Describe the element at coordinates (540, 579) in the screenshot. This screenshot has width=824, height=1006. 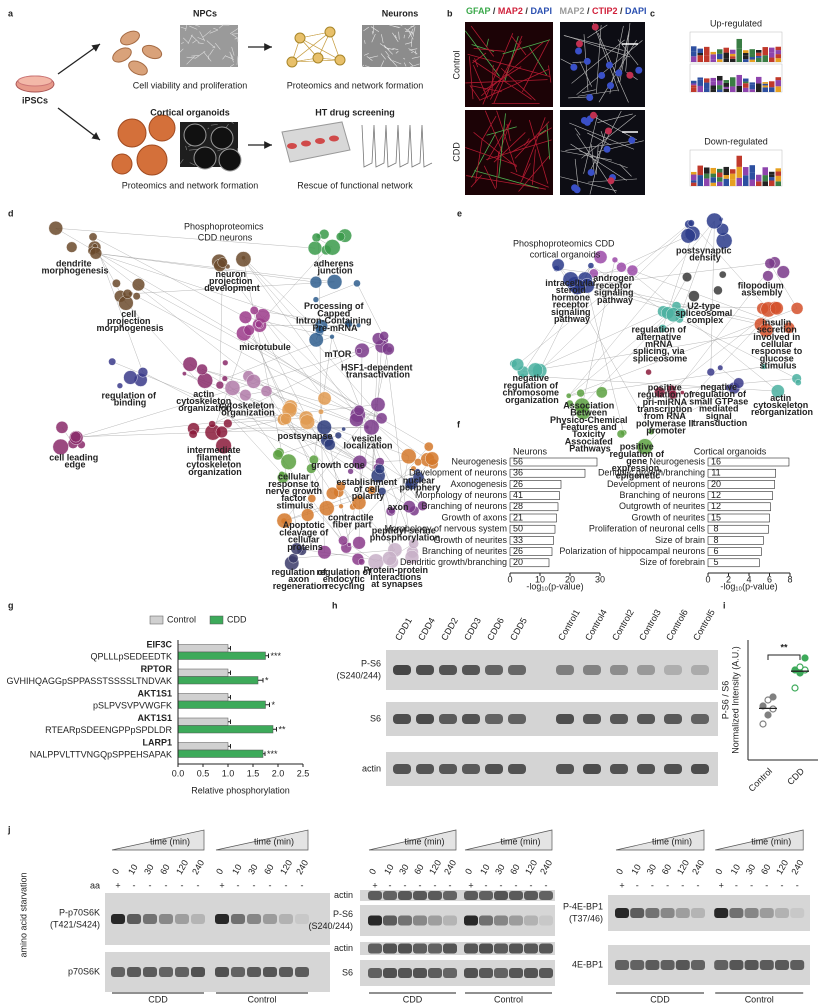
I see `x-tick-label: 10` at that location.